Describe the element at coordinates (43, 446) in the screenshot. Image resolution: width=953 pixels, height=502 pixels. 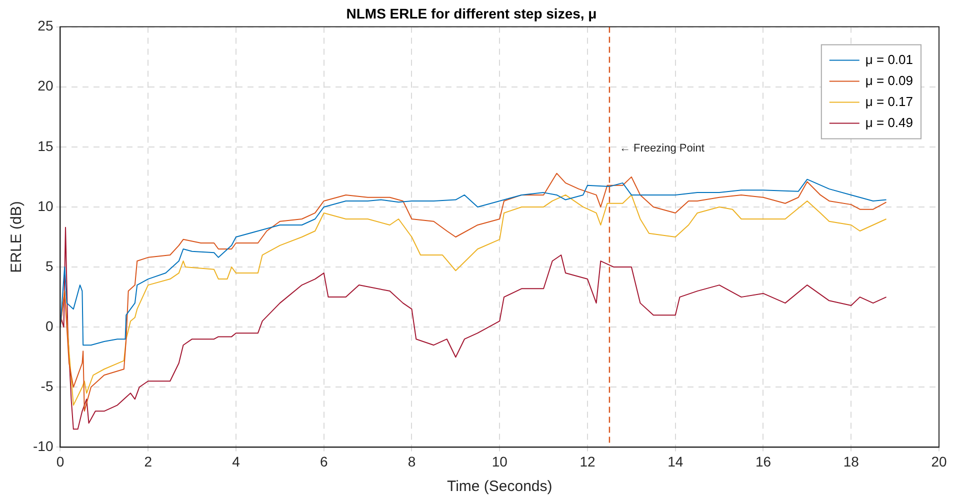
I see `y-tick-label: -10` at that location.